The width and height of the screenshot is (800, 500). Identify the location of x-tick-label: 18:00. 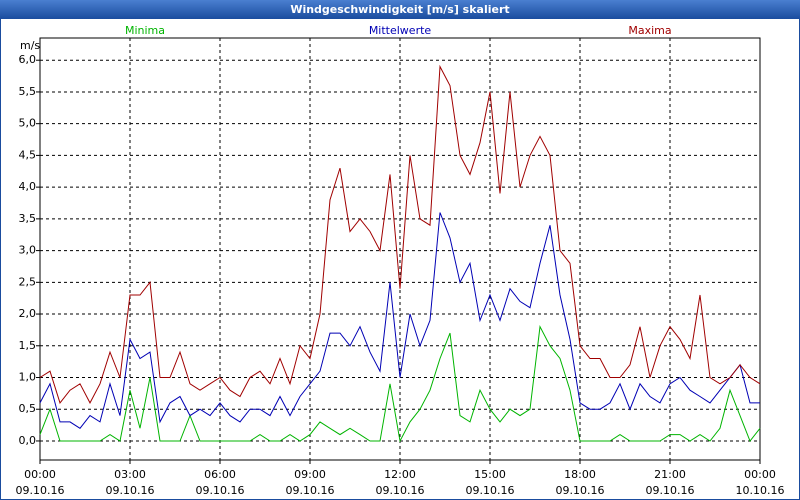
(580, 474).